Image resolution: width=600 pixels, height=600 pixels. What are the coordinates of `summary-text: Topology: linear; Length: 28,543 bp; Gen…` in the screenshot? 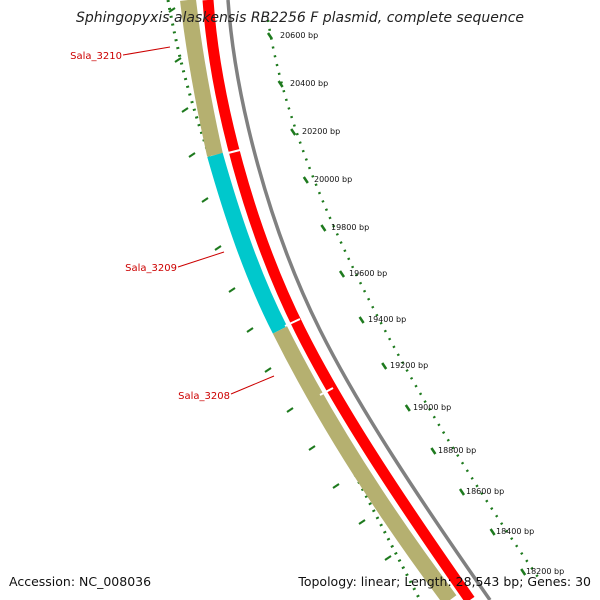 It's located at (444, 581).